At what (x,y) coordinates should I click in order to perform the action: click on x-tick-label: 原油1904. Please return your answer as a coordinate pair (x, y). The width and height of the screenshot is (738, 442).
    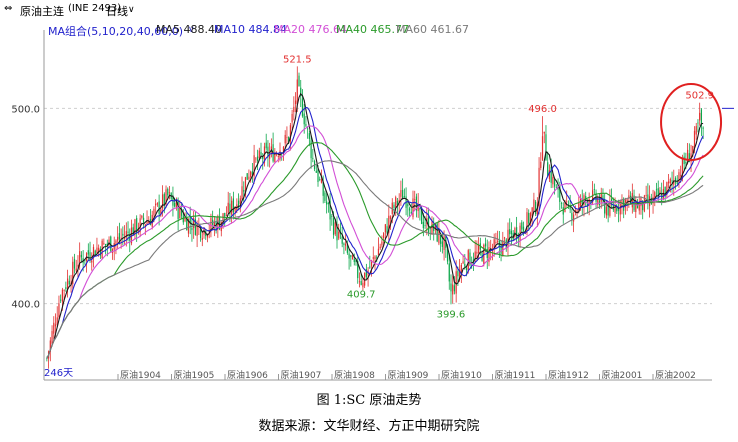
    Looking at the image, I should click on (140, 375).